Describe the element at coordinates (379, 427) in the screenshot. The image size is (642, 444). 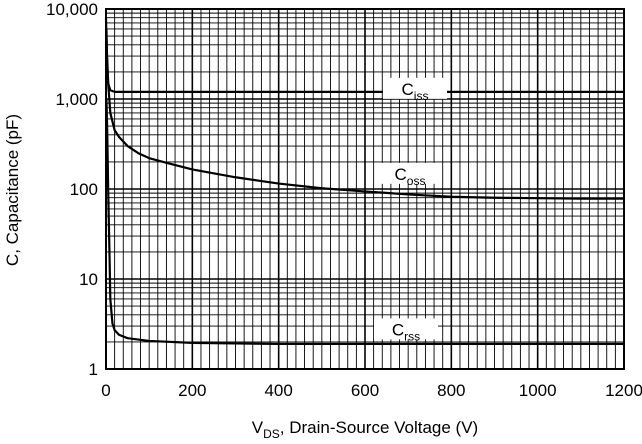
I see `x-axis-title-rest: , Drain-Source Voltage (V)` at that location.